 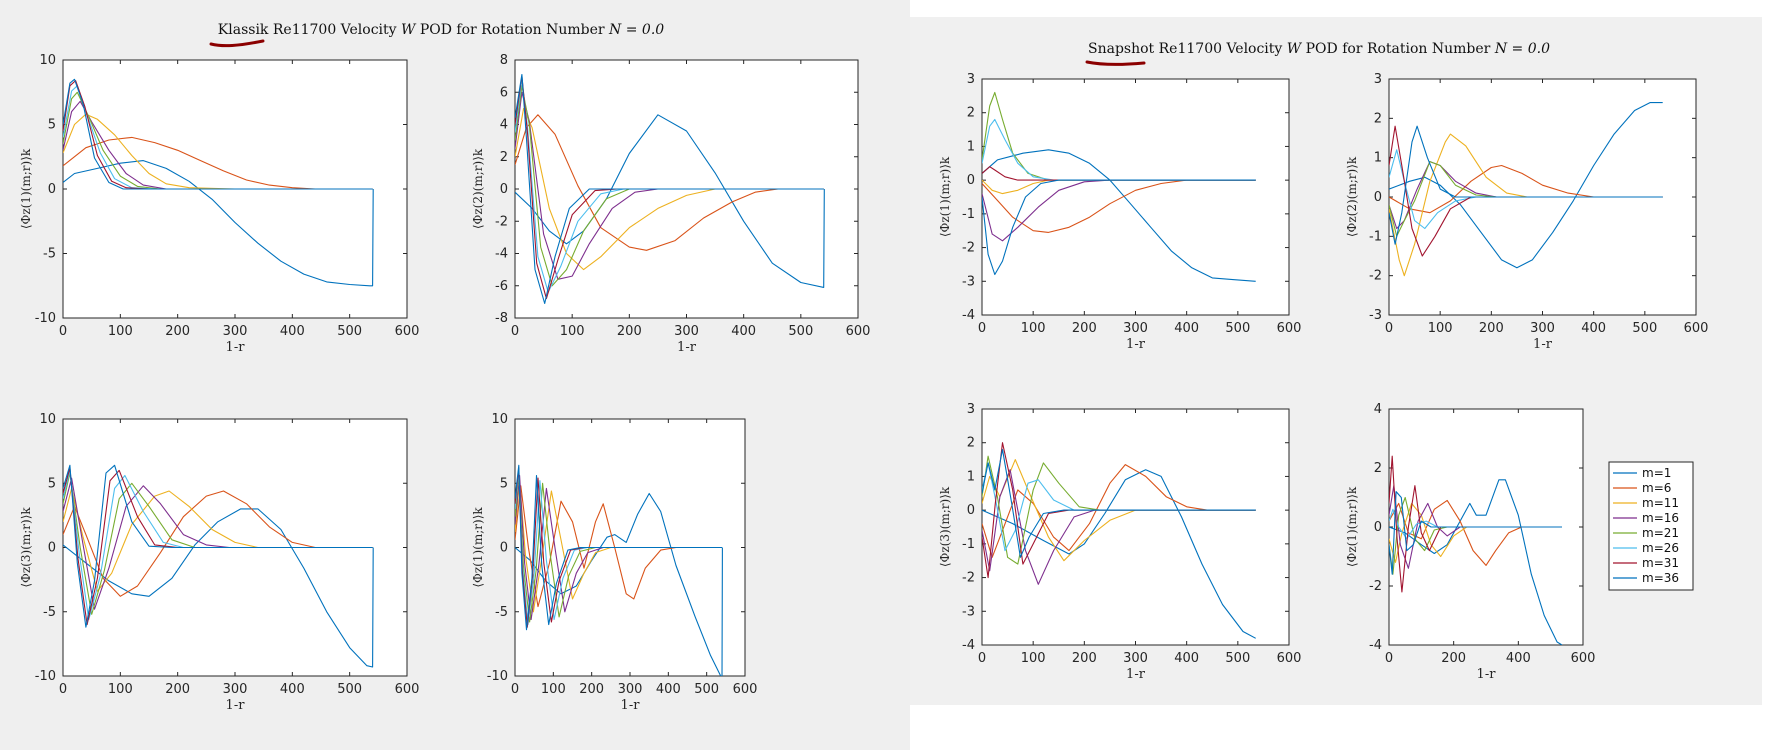 What do you see at coordinates (237, 43) in the screenshot?
I see `klassik-handwritten-underline` at bounding box center [237, 43].